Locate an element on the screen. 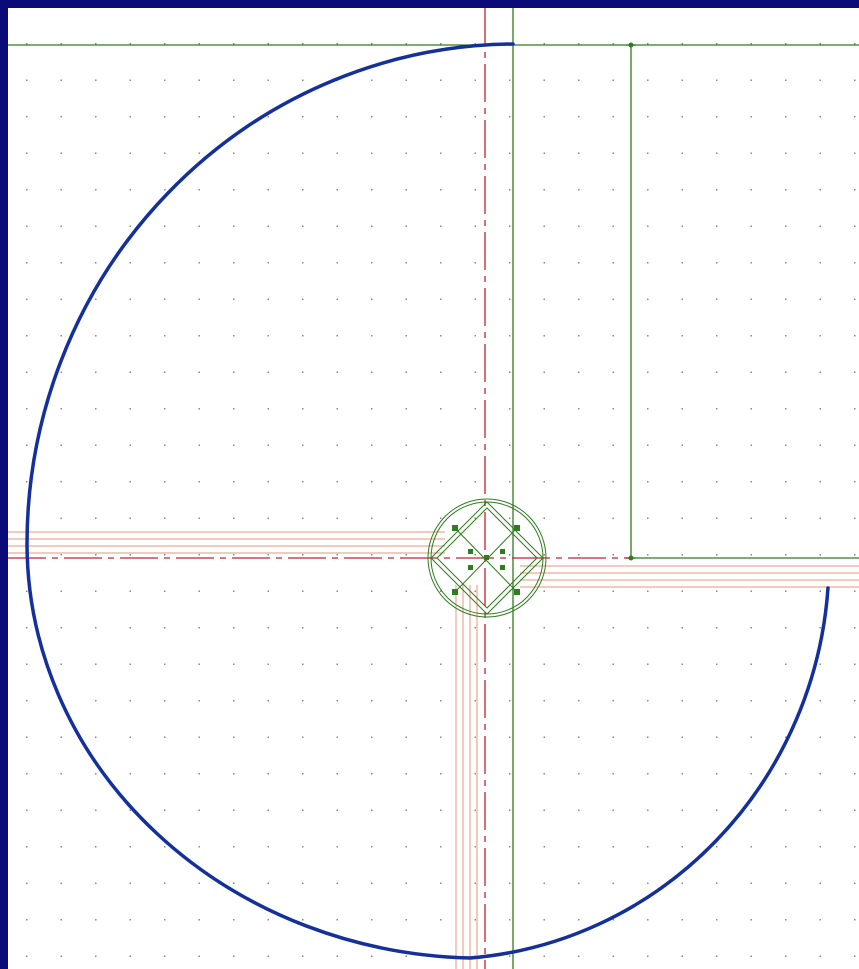 The height and width of the screenshot is (969, 859). center-symbol is located at coordinates (487, 558).